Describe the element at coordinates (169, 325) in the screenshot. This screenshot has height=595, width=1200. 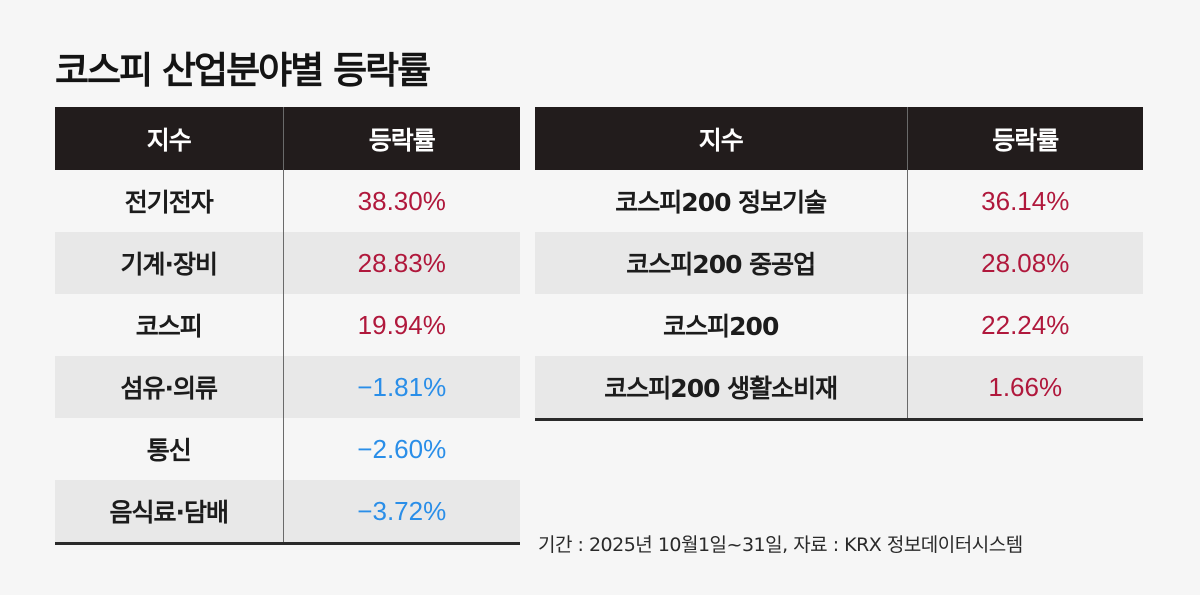
I see `index-name: 코스피` at that location.